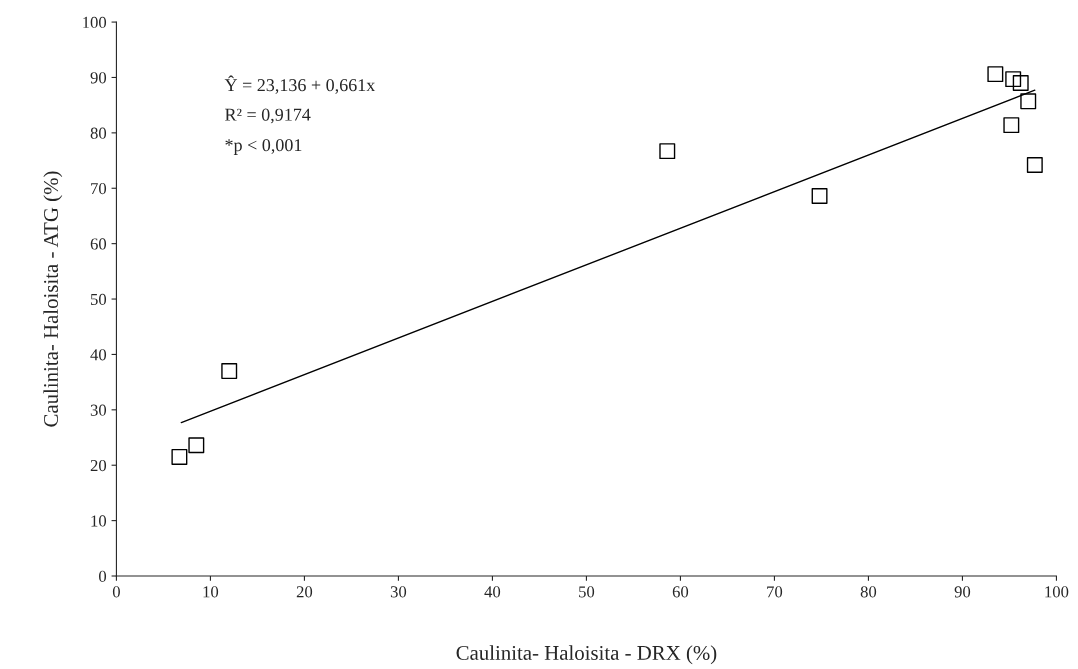 This screenshot has width=1078, height=669. I want to click on y-tick-label: 40, so click(98, 355).